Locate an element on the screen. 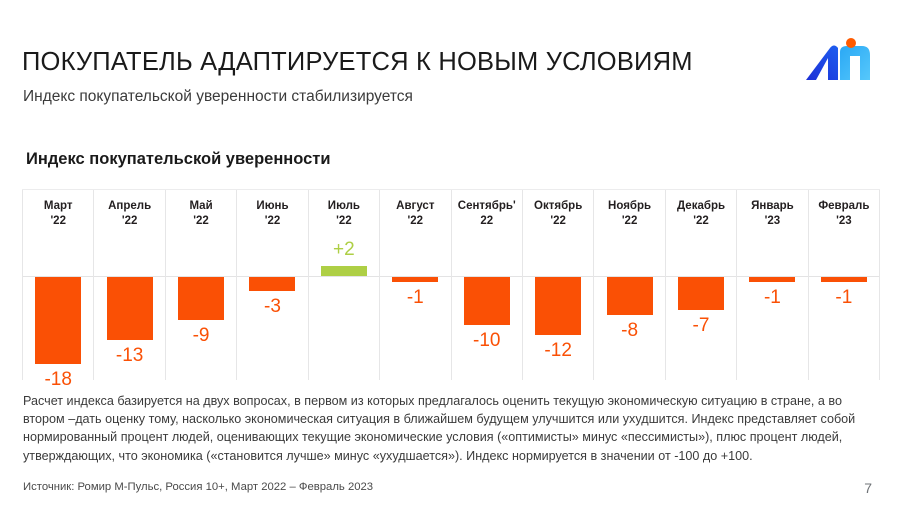  chart-title: Индекс покупательской уверенности is located at coordinates (178, 159).